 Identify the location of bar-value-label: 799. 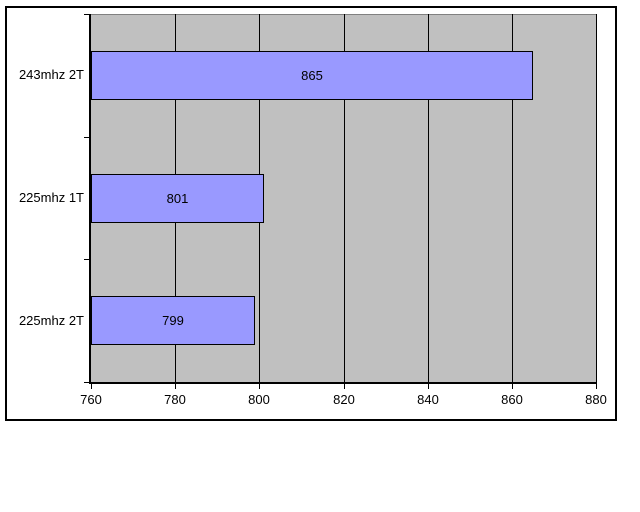
(173, 320).